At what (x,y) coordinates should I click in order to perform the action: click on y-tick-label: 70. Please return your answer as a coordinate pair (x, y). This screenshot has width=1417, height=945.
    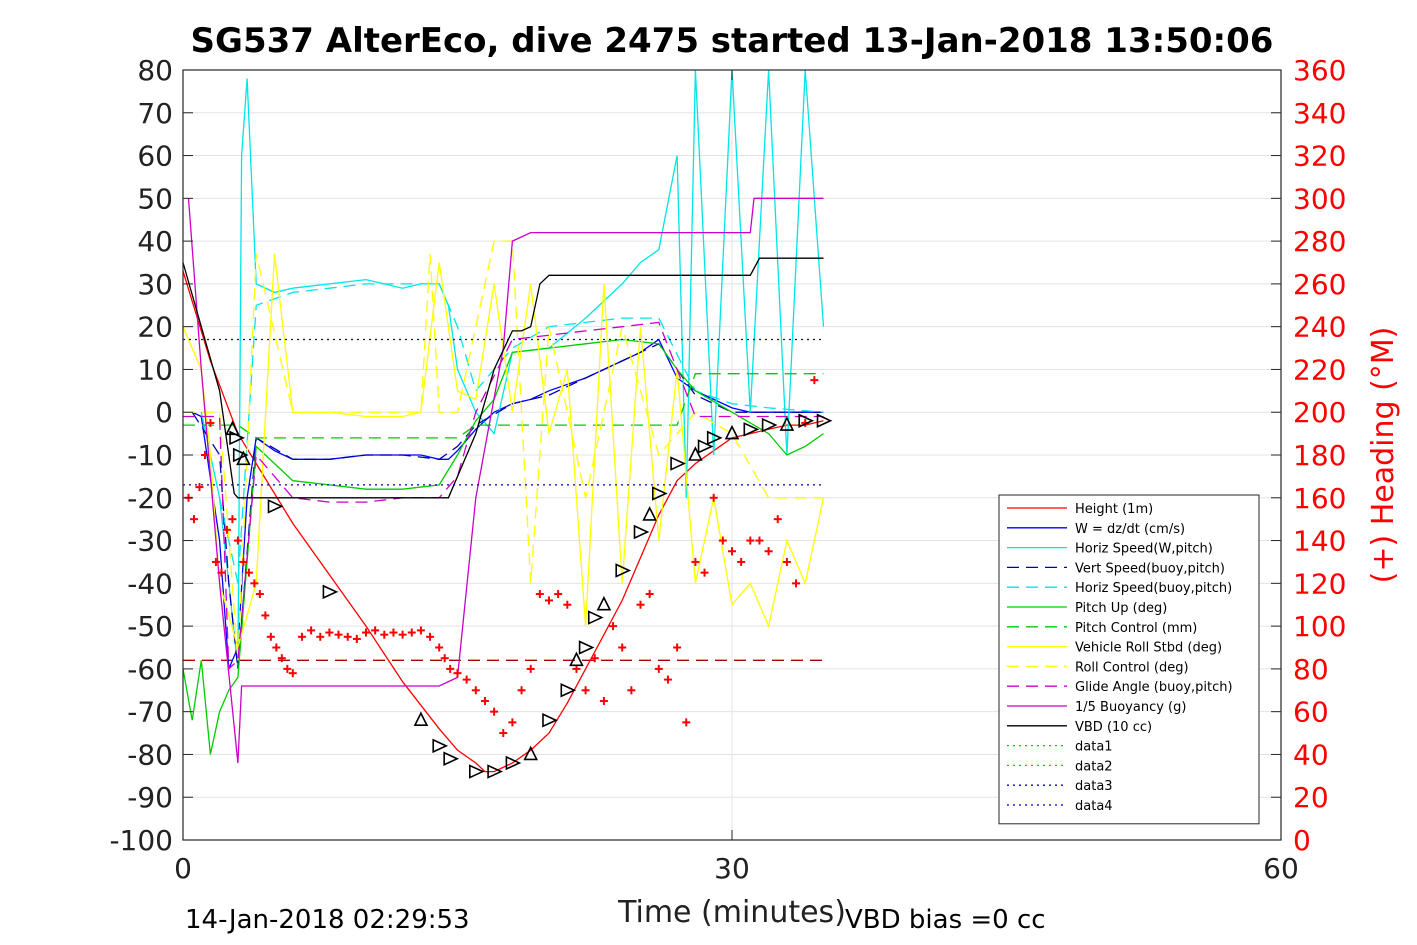
    Looking at the image, I should click on (155, 113).